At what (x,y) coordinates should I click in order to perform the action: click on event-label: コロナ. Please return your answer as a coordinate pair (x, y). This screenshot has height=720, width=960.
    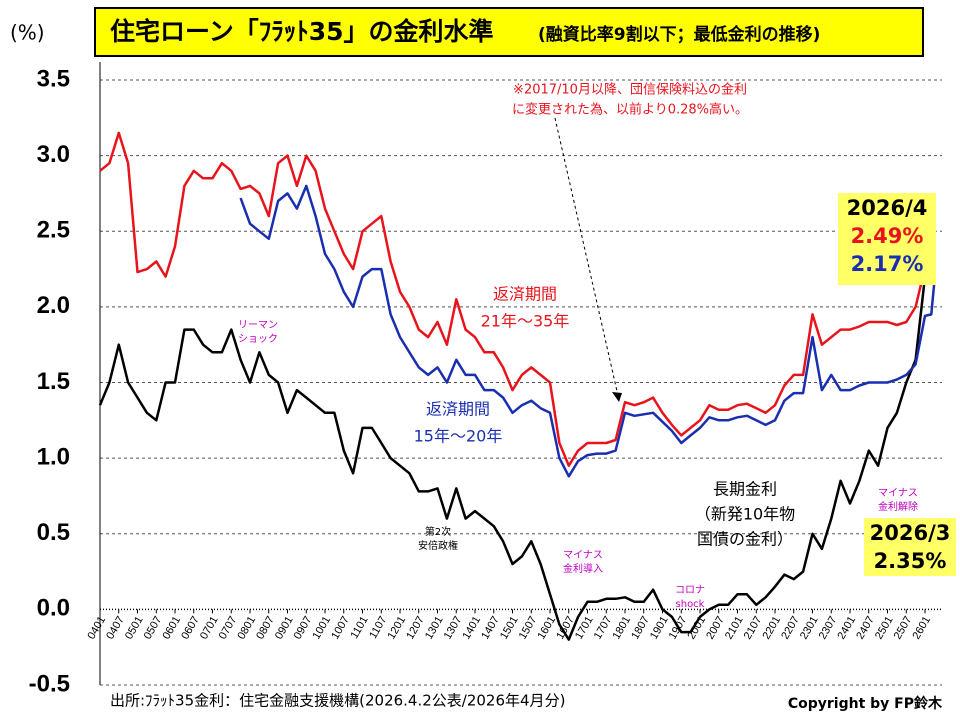
    Looking at the image, I should click on (690, 590).